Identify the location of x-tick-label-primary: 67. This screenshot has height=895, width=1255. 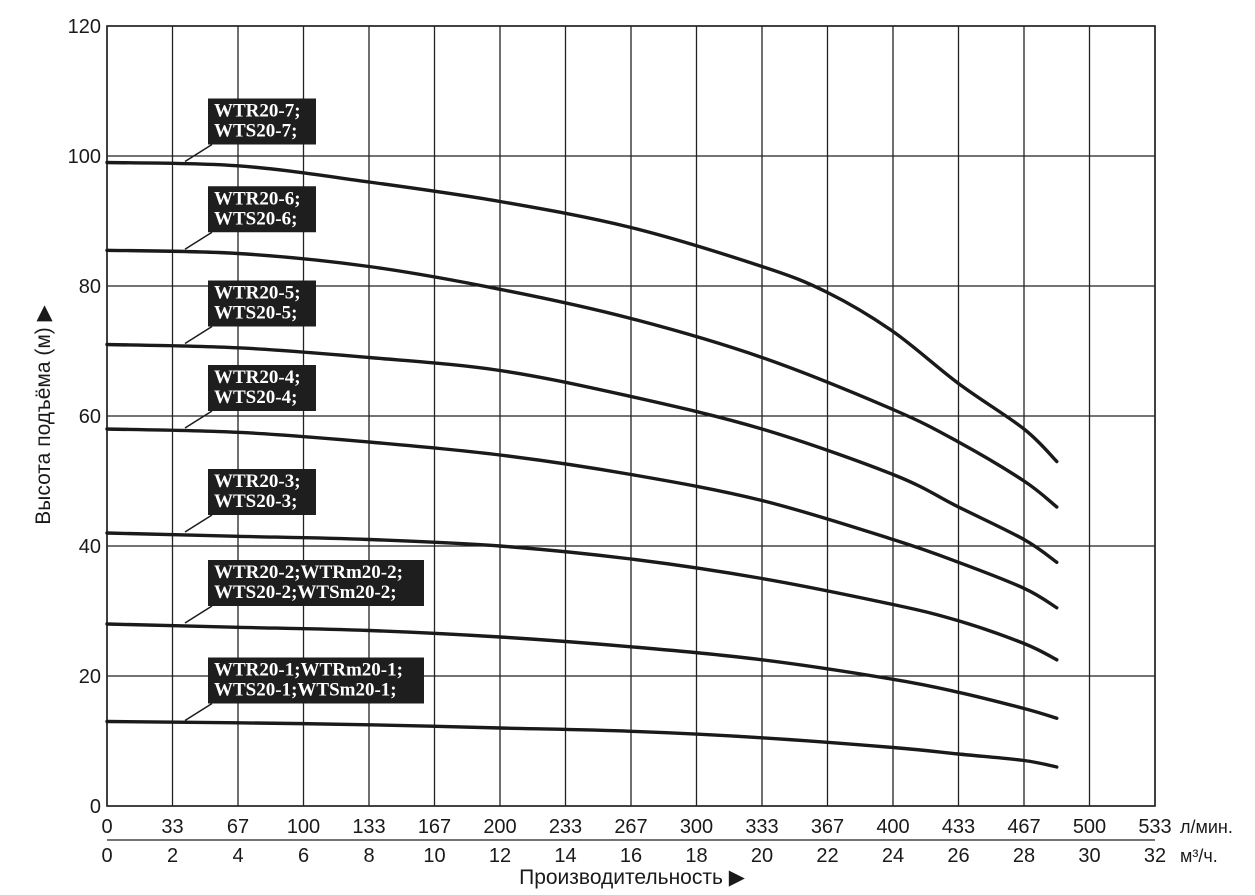
(238, 827).